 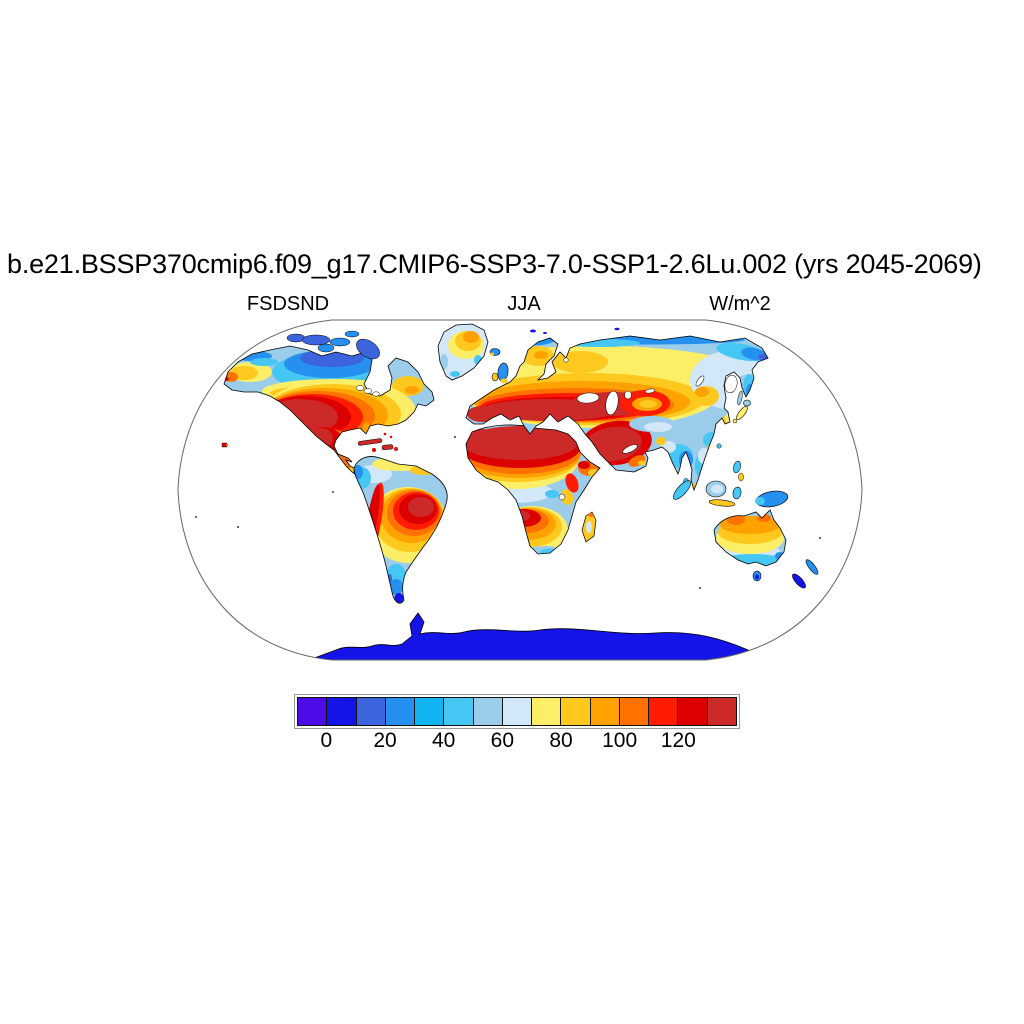 I want to click on colorbar-ticks: 0 20 40 60 80 100 120, so click(x=517, y=742).